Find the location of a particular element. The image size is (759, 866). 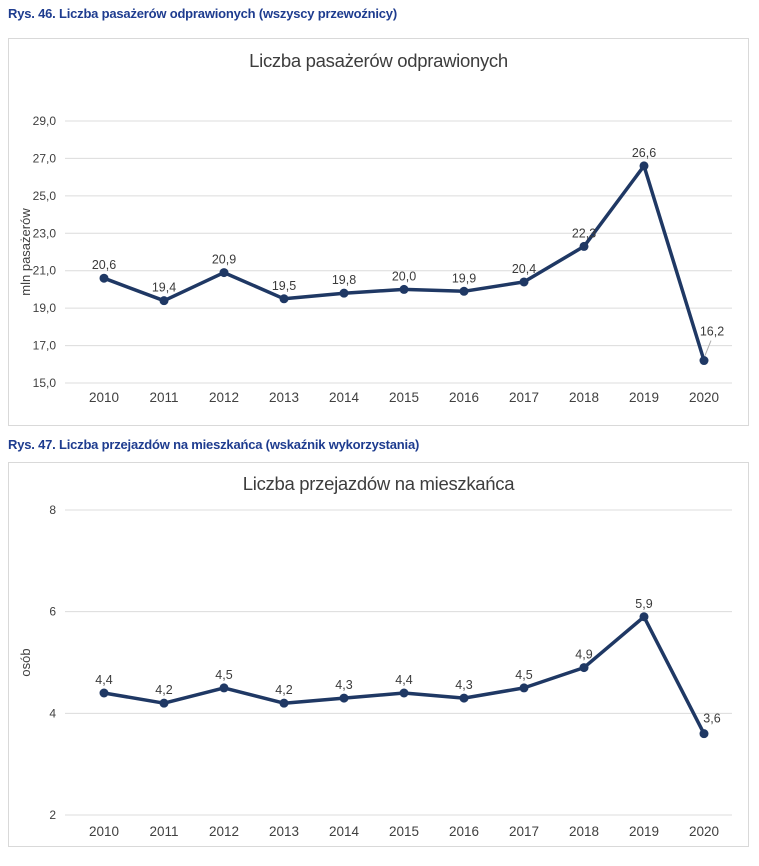

data-point-label: 20,6 is located at coordinates (104, 265).